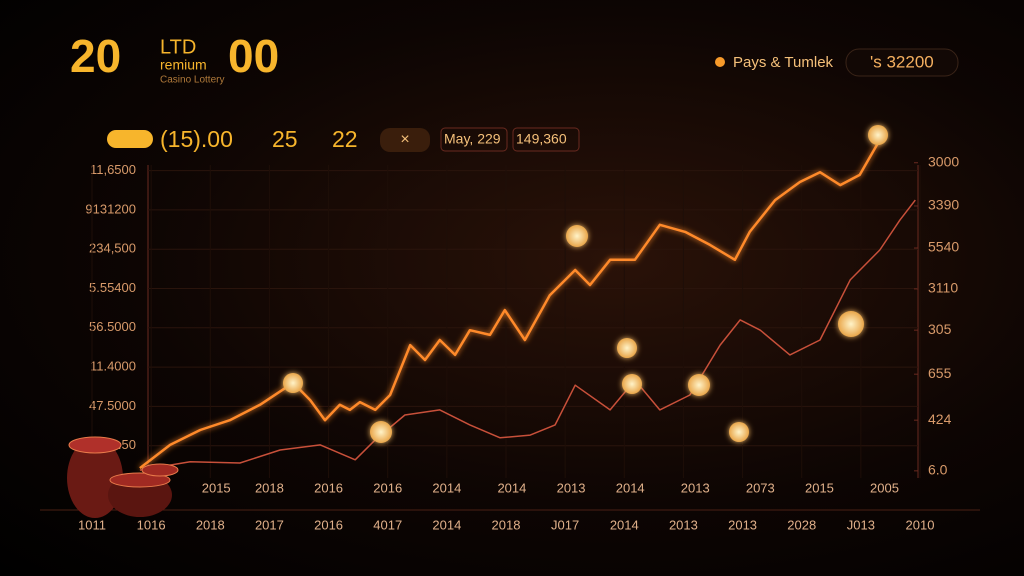  I want to click on y-tick-label: 56.5000, so click(112, 326).